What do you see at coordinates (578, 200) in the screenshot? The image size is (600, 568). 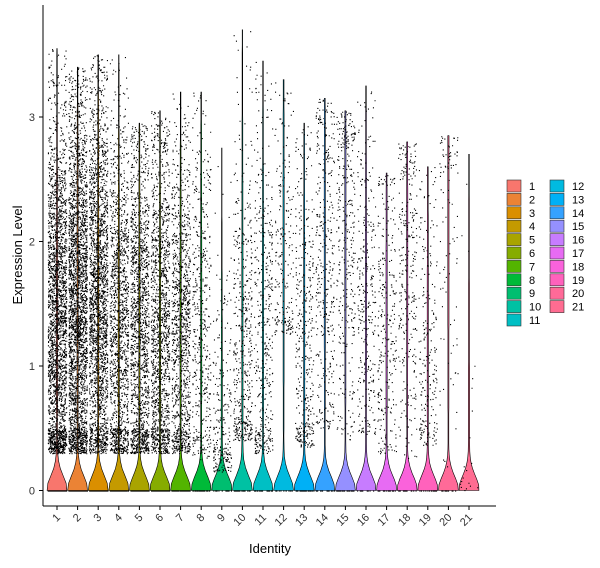 I see `legend-label-13: 13` at bounding box center [578, 200].